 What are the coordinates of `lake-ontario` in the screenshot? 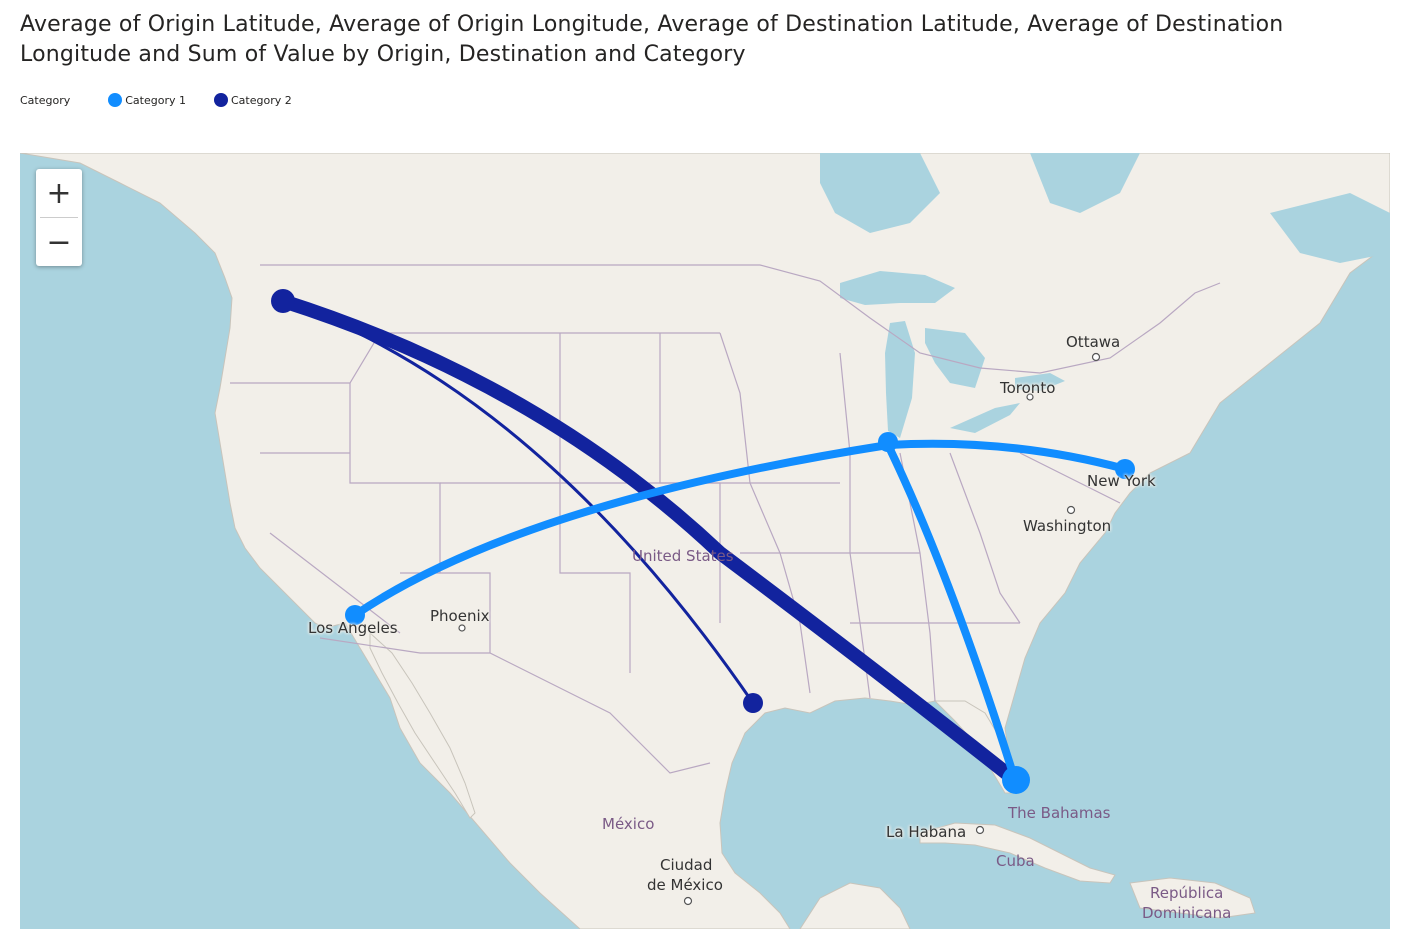 It's located at (1040, 382).